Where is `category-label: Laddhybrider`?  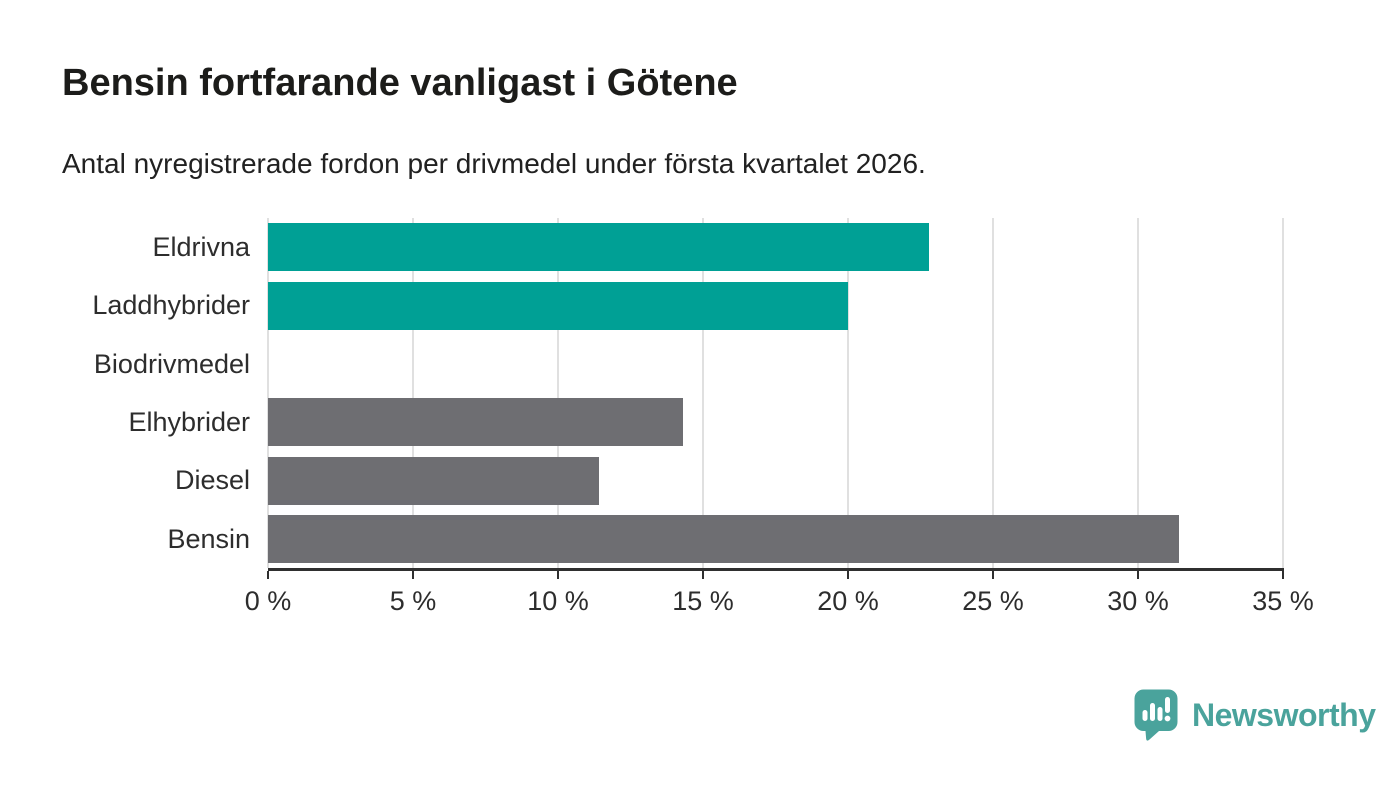
category-label: Laddhybrider is located at coordinates (171, 305).